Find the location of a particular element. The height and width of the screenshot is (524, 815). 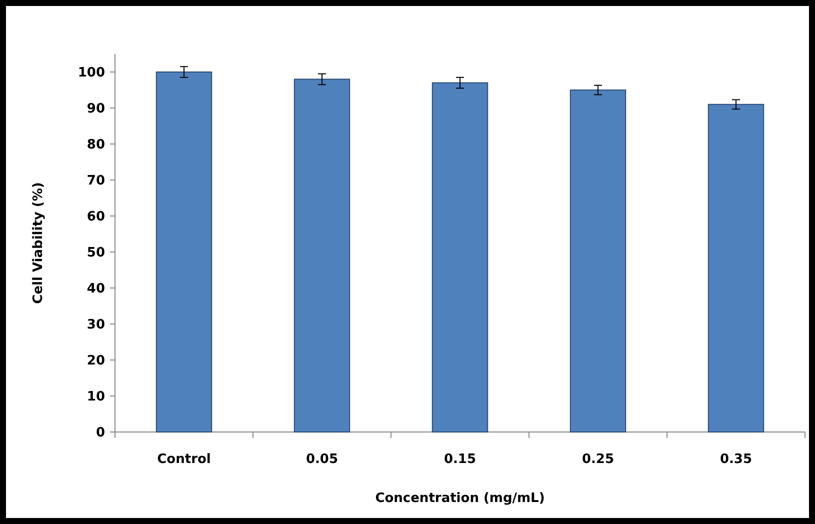

x-tick-label: 0.25 is located at coordinates (598, 459).